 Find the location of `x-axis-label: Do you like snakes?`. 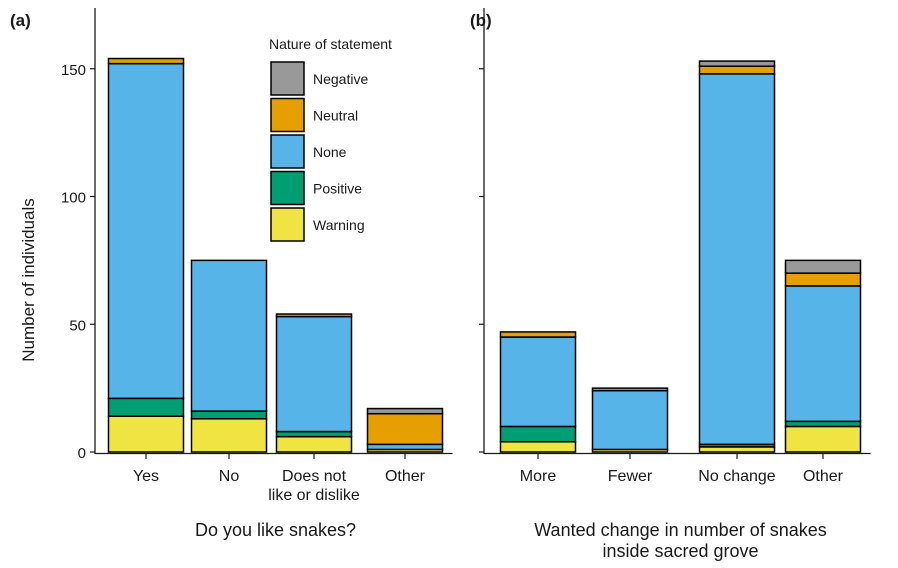

x-axis-label: Do you like snakes? is located at coordinates (275, 530).